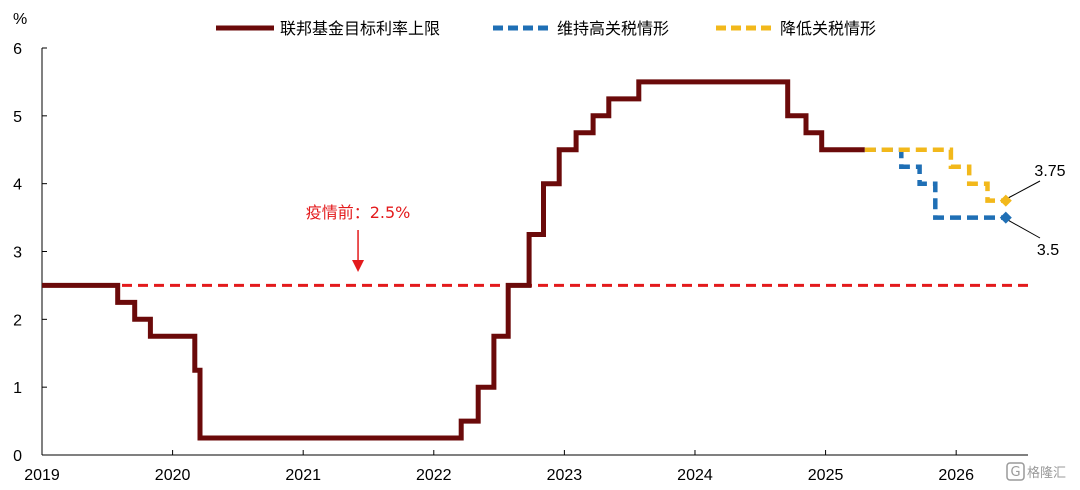 This screenshot has width=1080, height=490. Describe the element at coordinates (20, 19) in the screenshot. I see `y-axis-label: %` at that location.